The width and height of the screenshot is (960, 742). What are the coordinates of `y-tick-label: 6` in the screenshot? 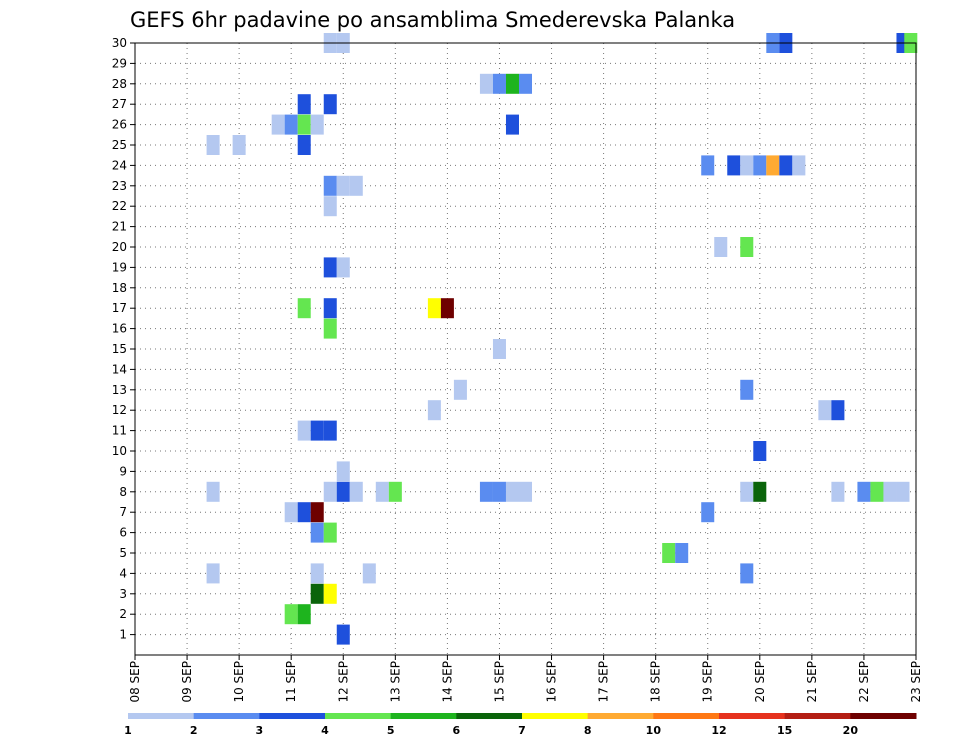 It's located at (123, 533).